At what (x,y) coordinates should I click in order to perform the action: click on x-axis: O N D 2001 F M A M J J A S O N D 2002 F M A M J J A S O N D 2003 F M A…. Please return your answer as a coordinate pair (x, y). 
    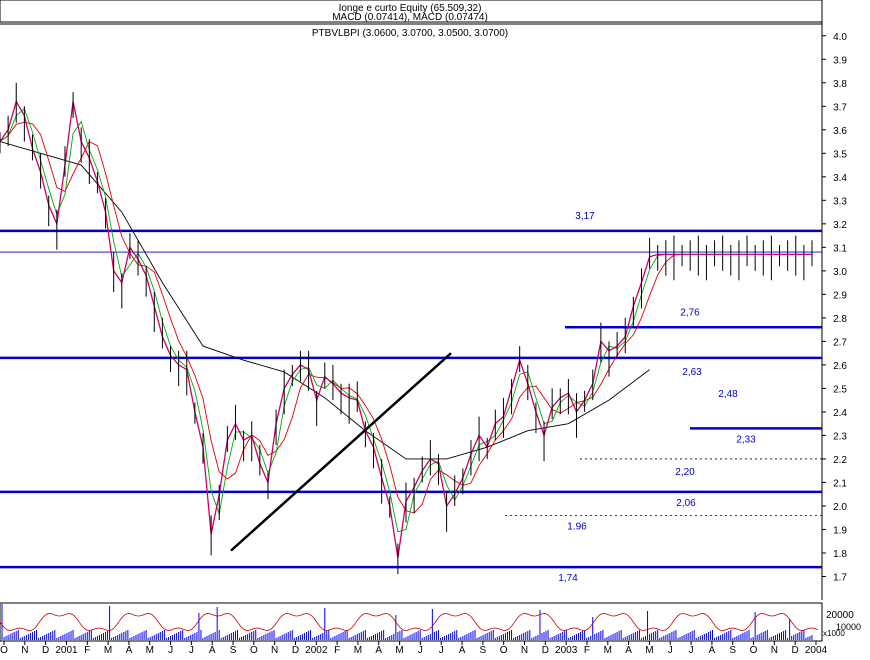
    Looking at the image, I should click on (414, 648).